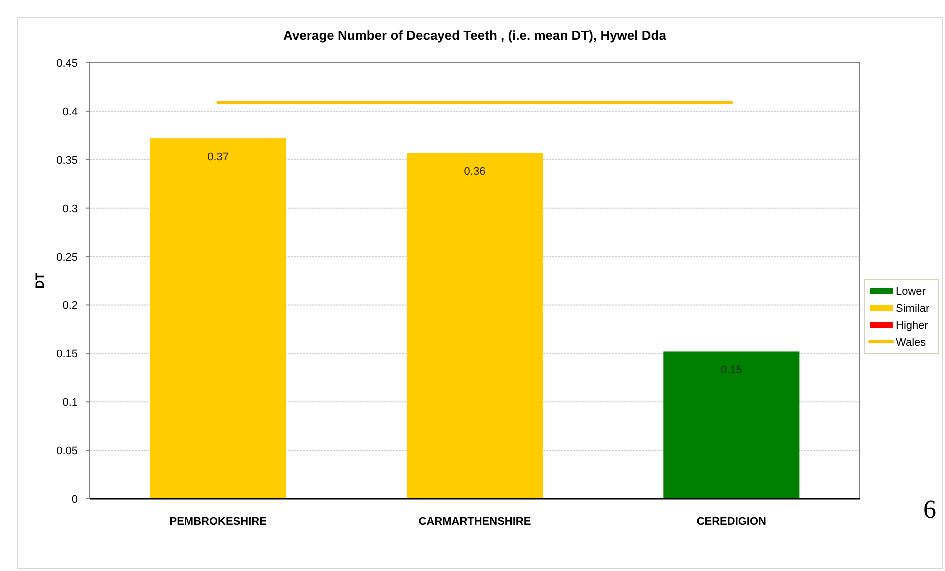  Describe the element at coordinates (70, 306) in the screenshot. I see `y-tick-label: 0.2` at that location.